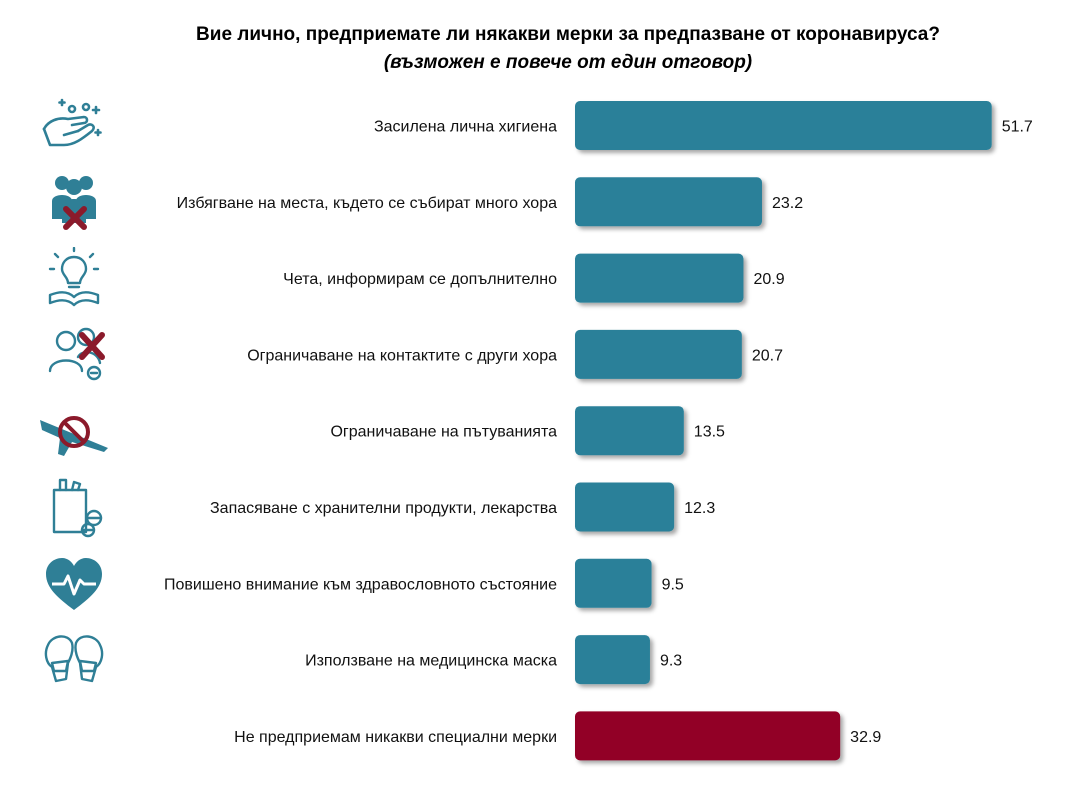  Describe the element at coordinates (699, 508) in the screenshot. I see `value-label-5: 12.3` at that location.